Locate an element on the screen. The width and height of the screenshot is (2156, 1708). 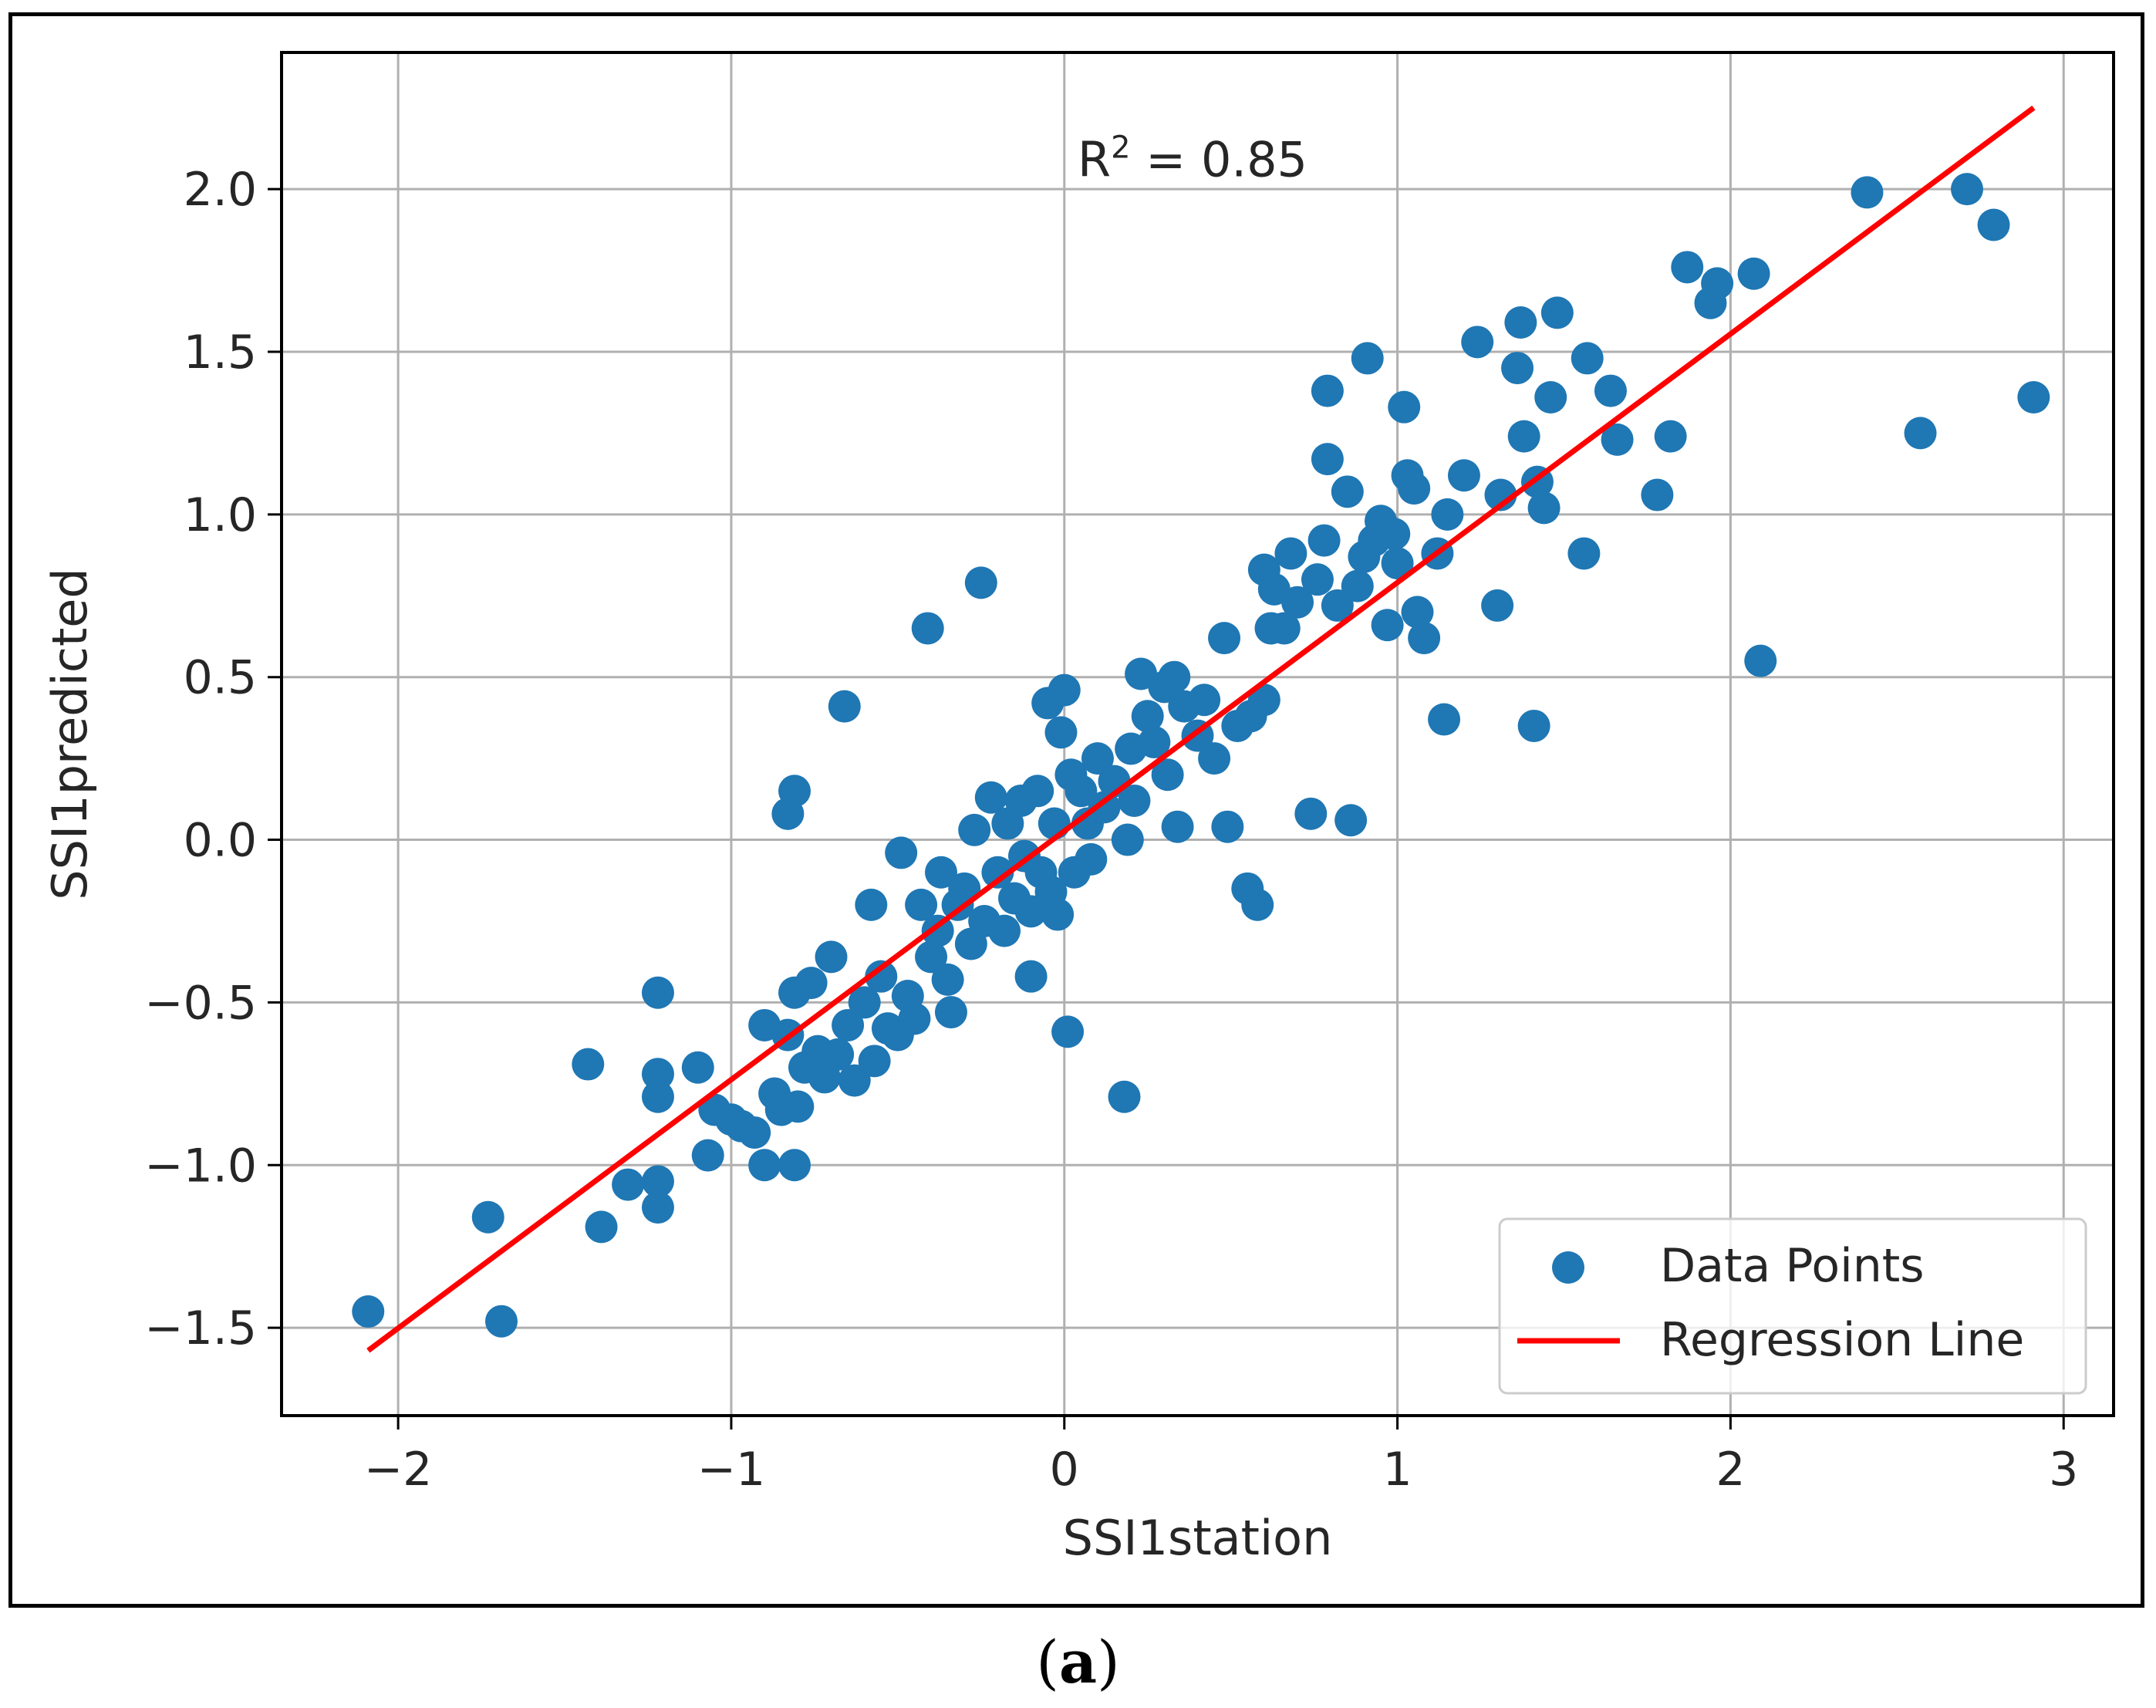
y-tick-label: 1.5 is located at coordinates (220, 353).